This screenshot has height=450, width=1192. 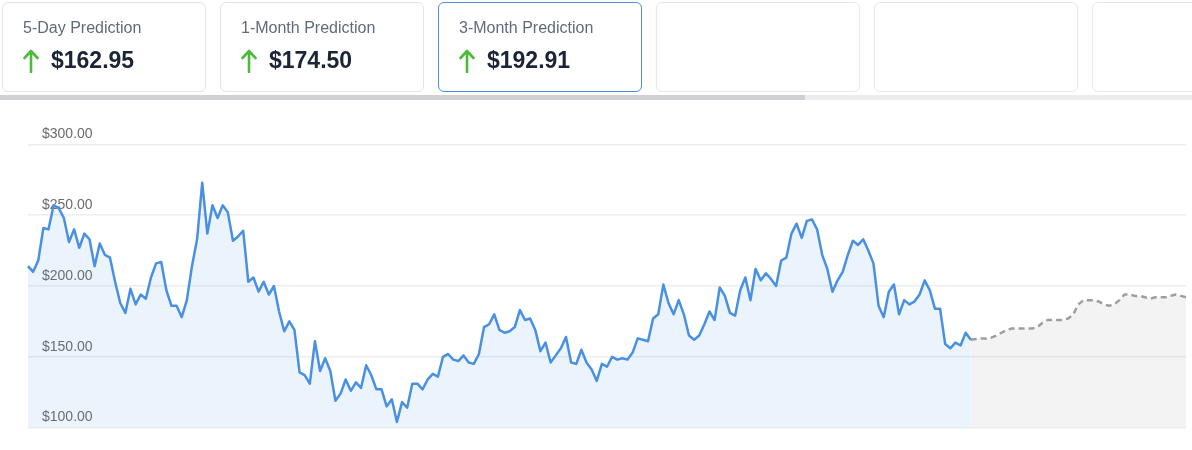 What do you see at coordinates (67, 133) in the screenshot?
I see `y-tick-label: $300.00` at bounding box center [67, 133].